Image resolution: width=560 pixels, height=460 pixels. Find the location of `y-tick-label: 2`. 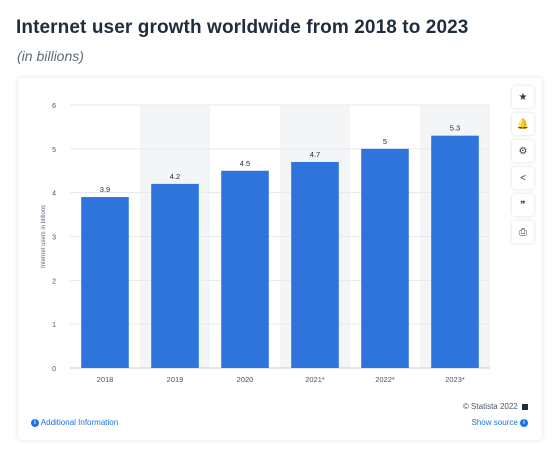

y-tick-label: 2 is located at coordinates (54, 281).